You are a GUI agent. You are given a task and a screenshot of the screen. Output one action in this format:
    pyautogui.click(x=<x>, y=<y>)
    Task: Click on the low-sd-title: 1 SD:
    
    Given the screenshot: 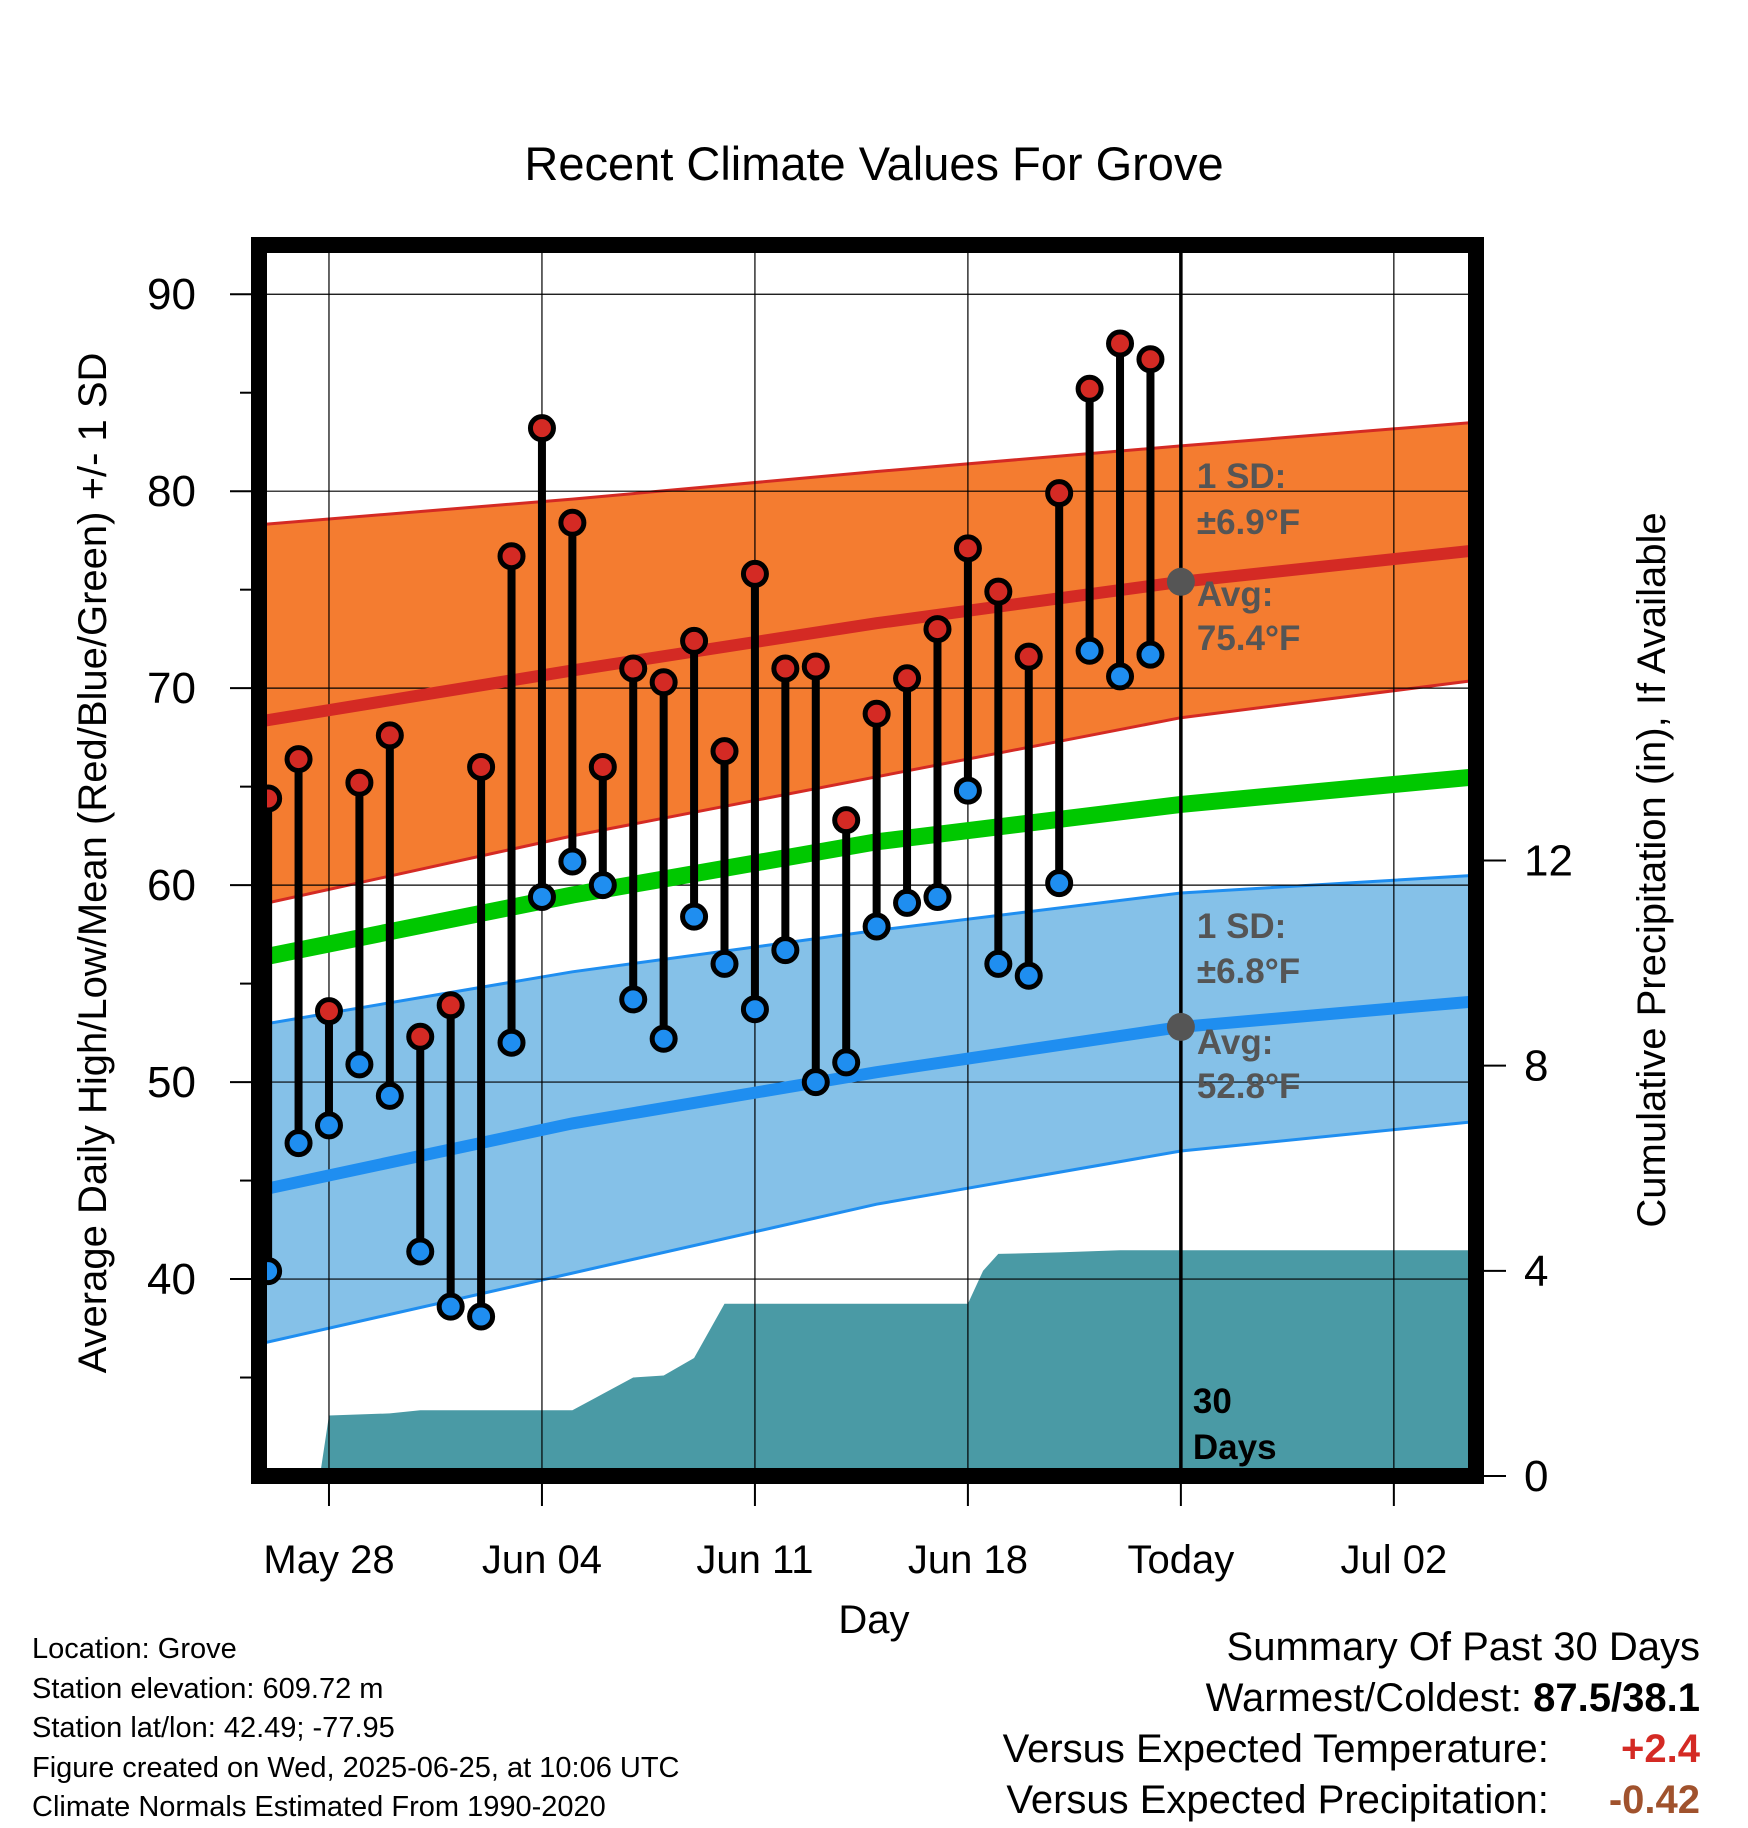 What is the action you would take?
    pyautogui.click(x=1241, y=926)
    